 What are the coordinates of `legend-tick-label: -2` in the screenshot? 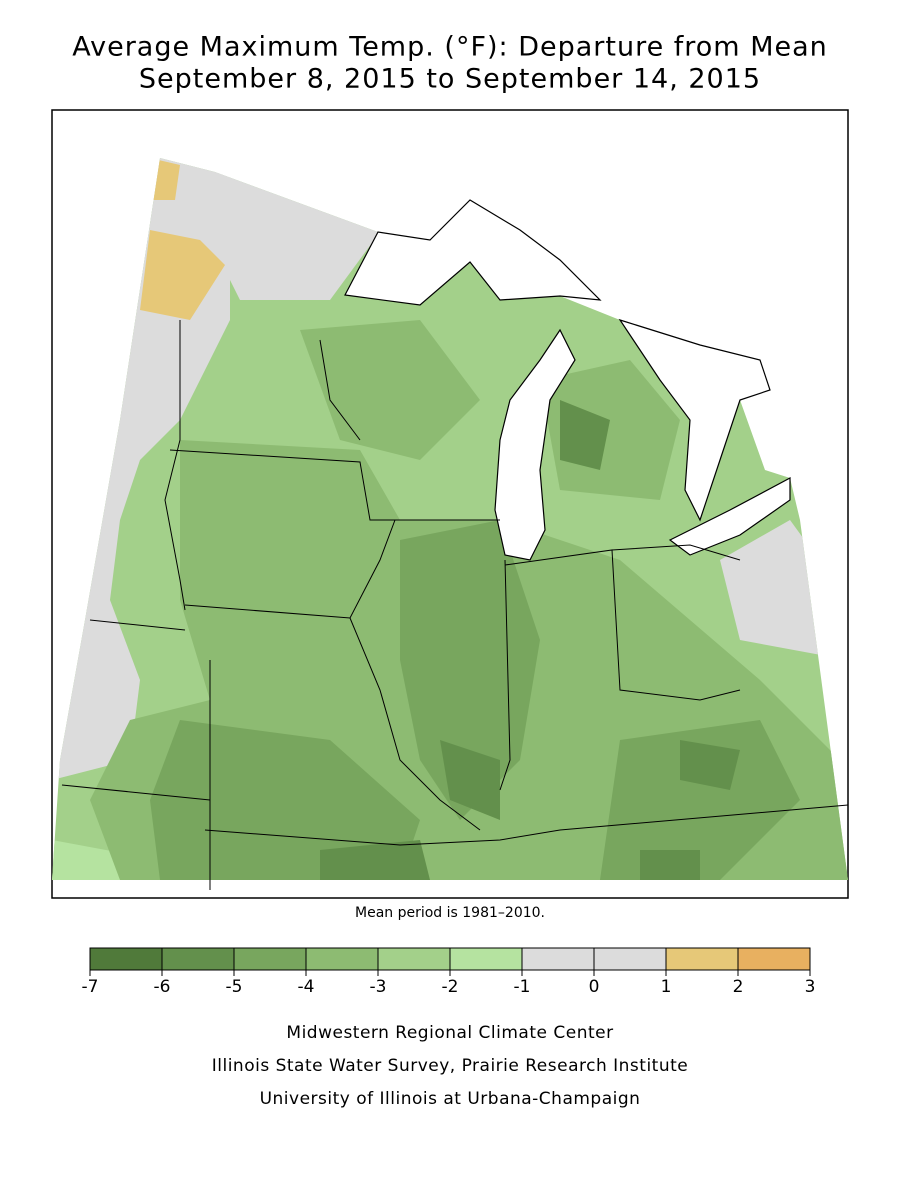 It's located at (450, 987).